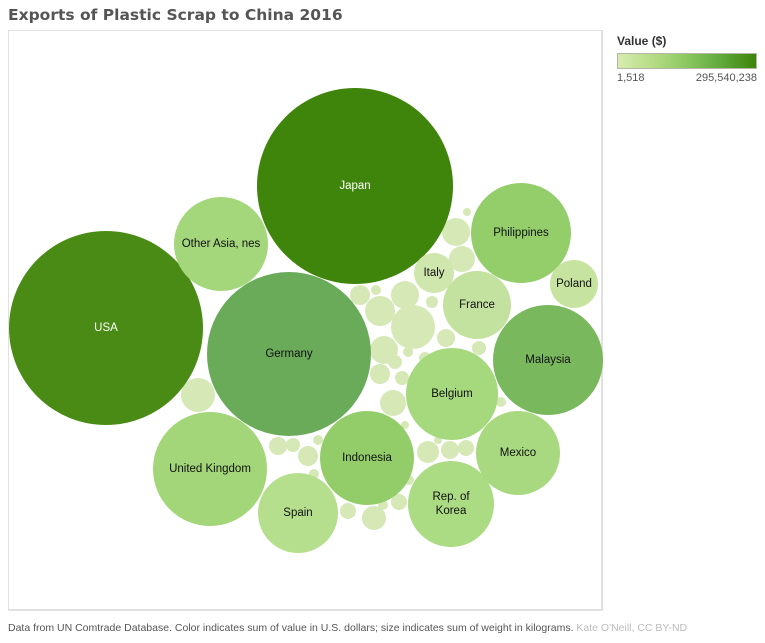 This screenshot has height=643, width=765. What do you see at coordinates (451, 511) in the screenshot?
I see `bubble-label: Korea` at bounding box center [451, 511].